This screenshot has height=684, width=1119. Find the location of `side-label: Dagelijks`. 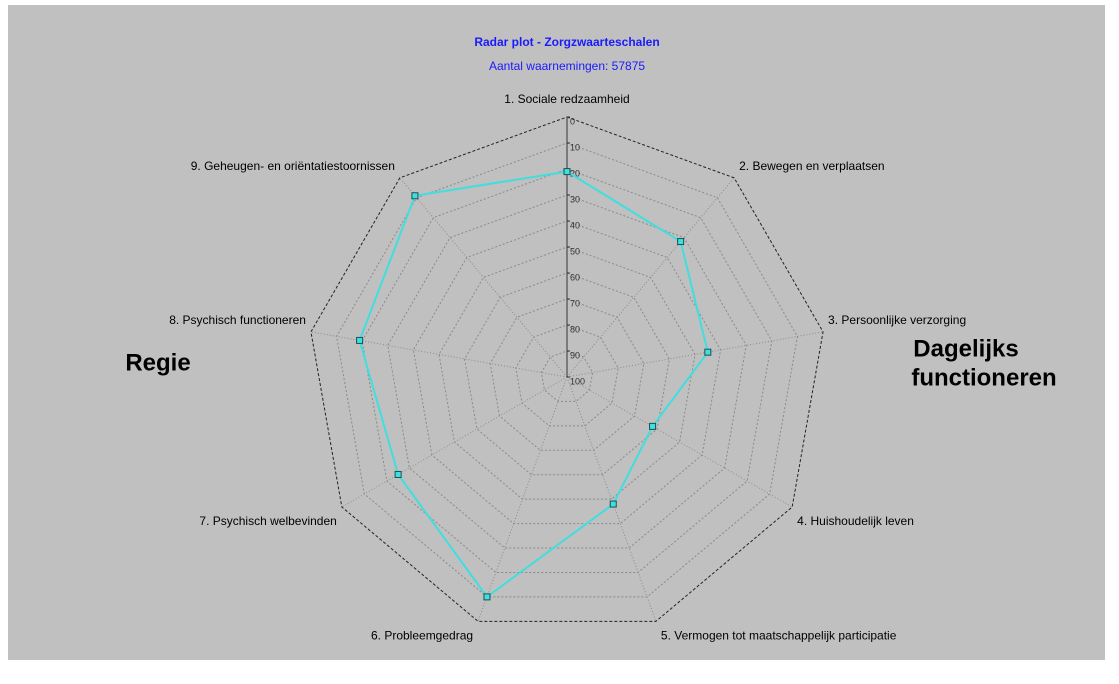

side-label: Dagelijks is located at coordinates (965, 348).